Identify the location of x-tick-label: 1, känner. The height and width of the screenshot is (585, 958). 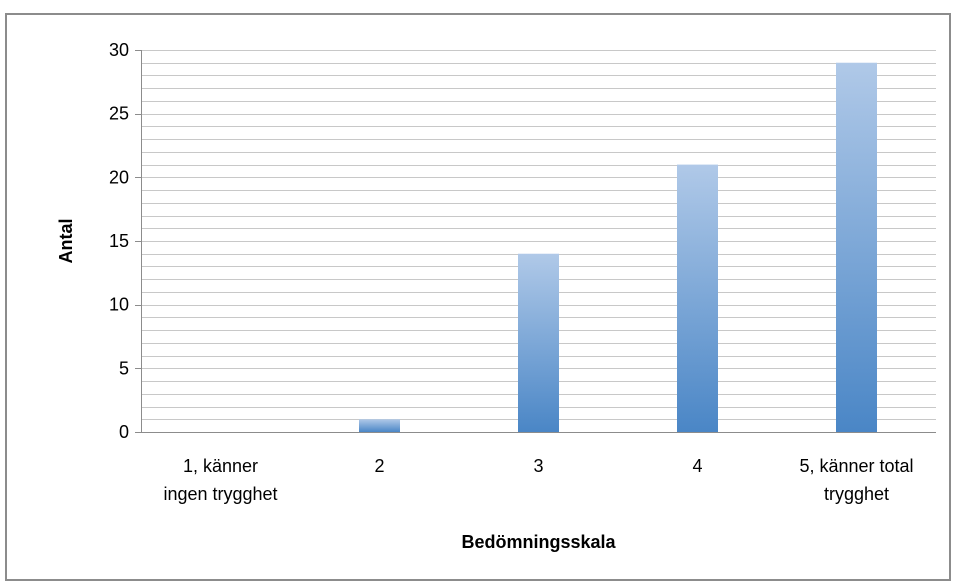
(220, 466).